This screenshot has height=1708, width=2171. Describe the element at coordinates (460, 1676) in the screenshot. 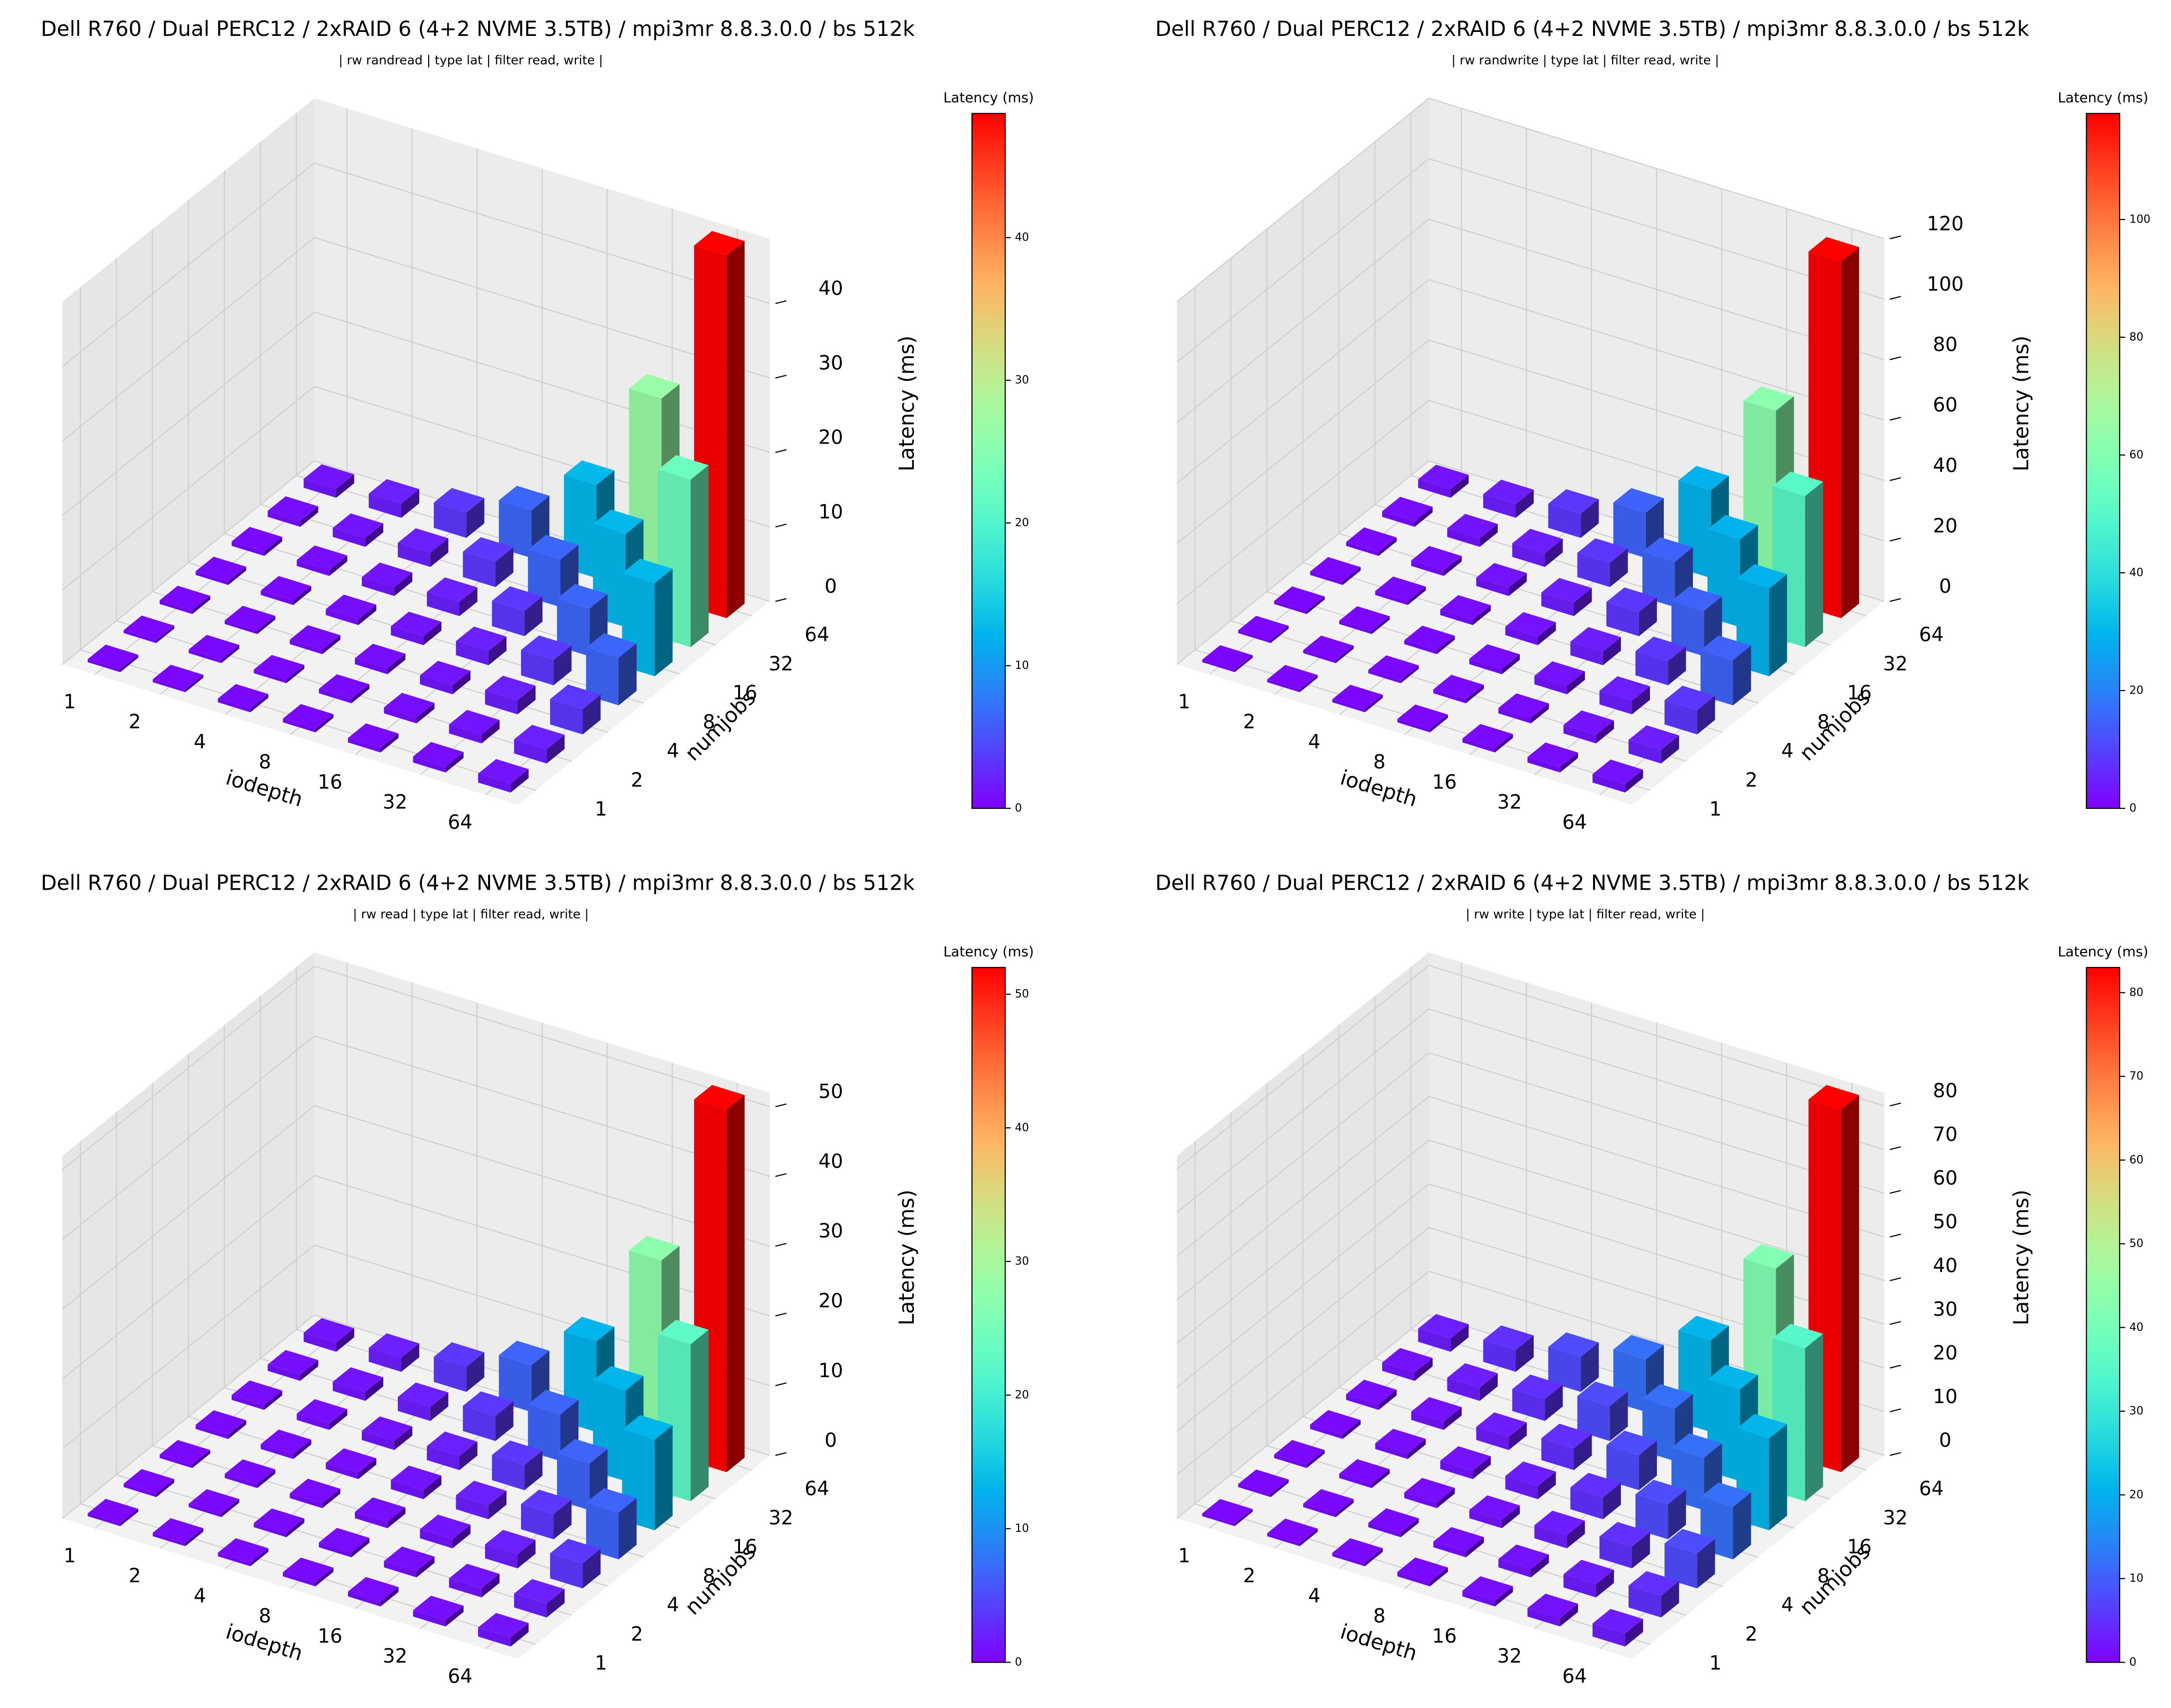

I see `x-tick-label: 64` at that location.